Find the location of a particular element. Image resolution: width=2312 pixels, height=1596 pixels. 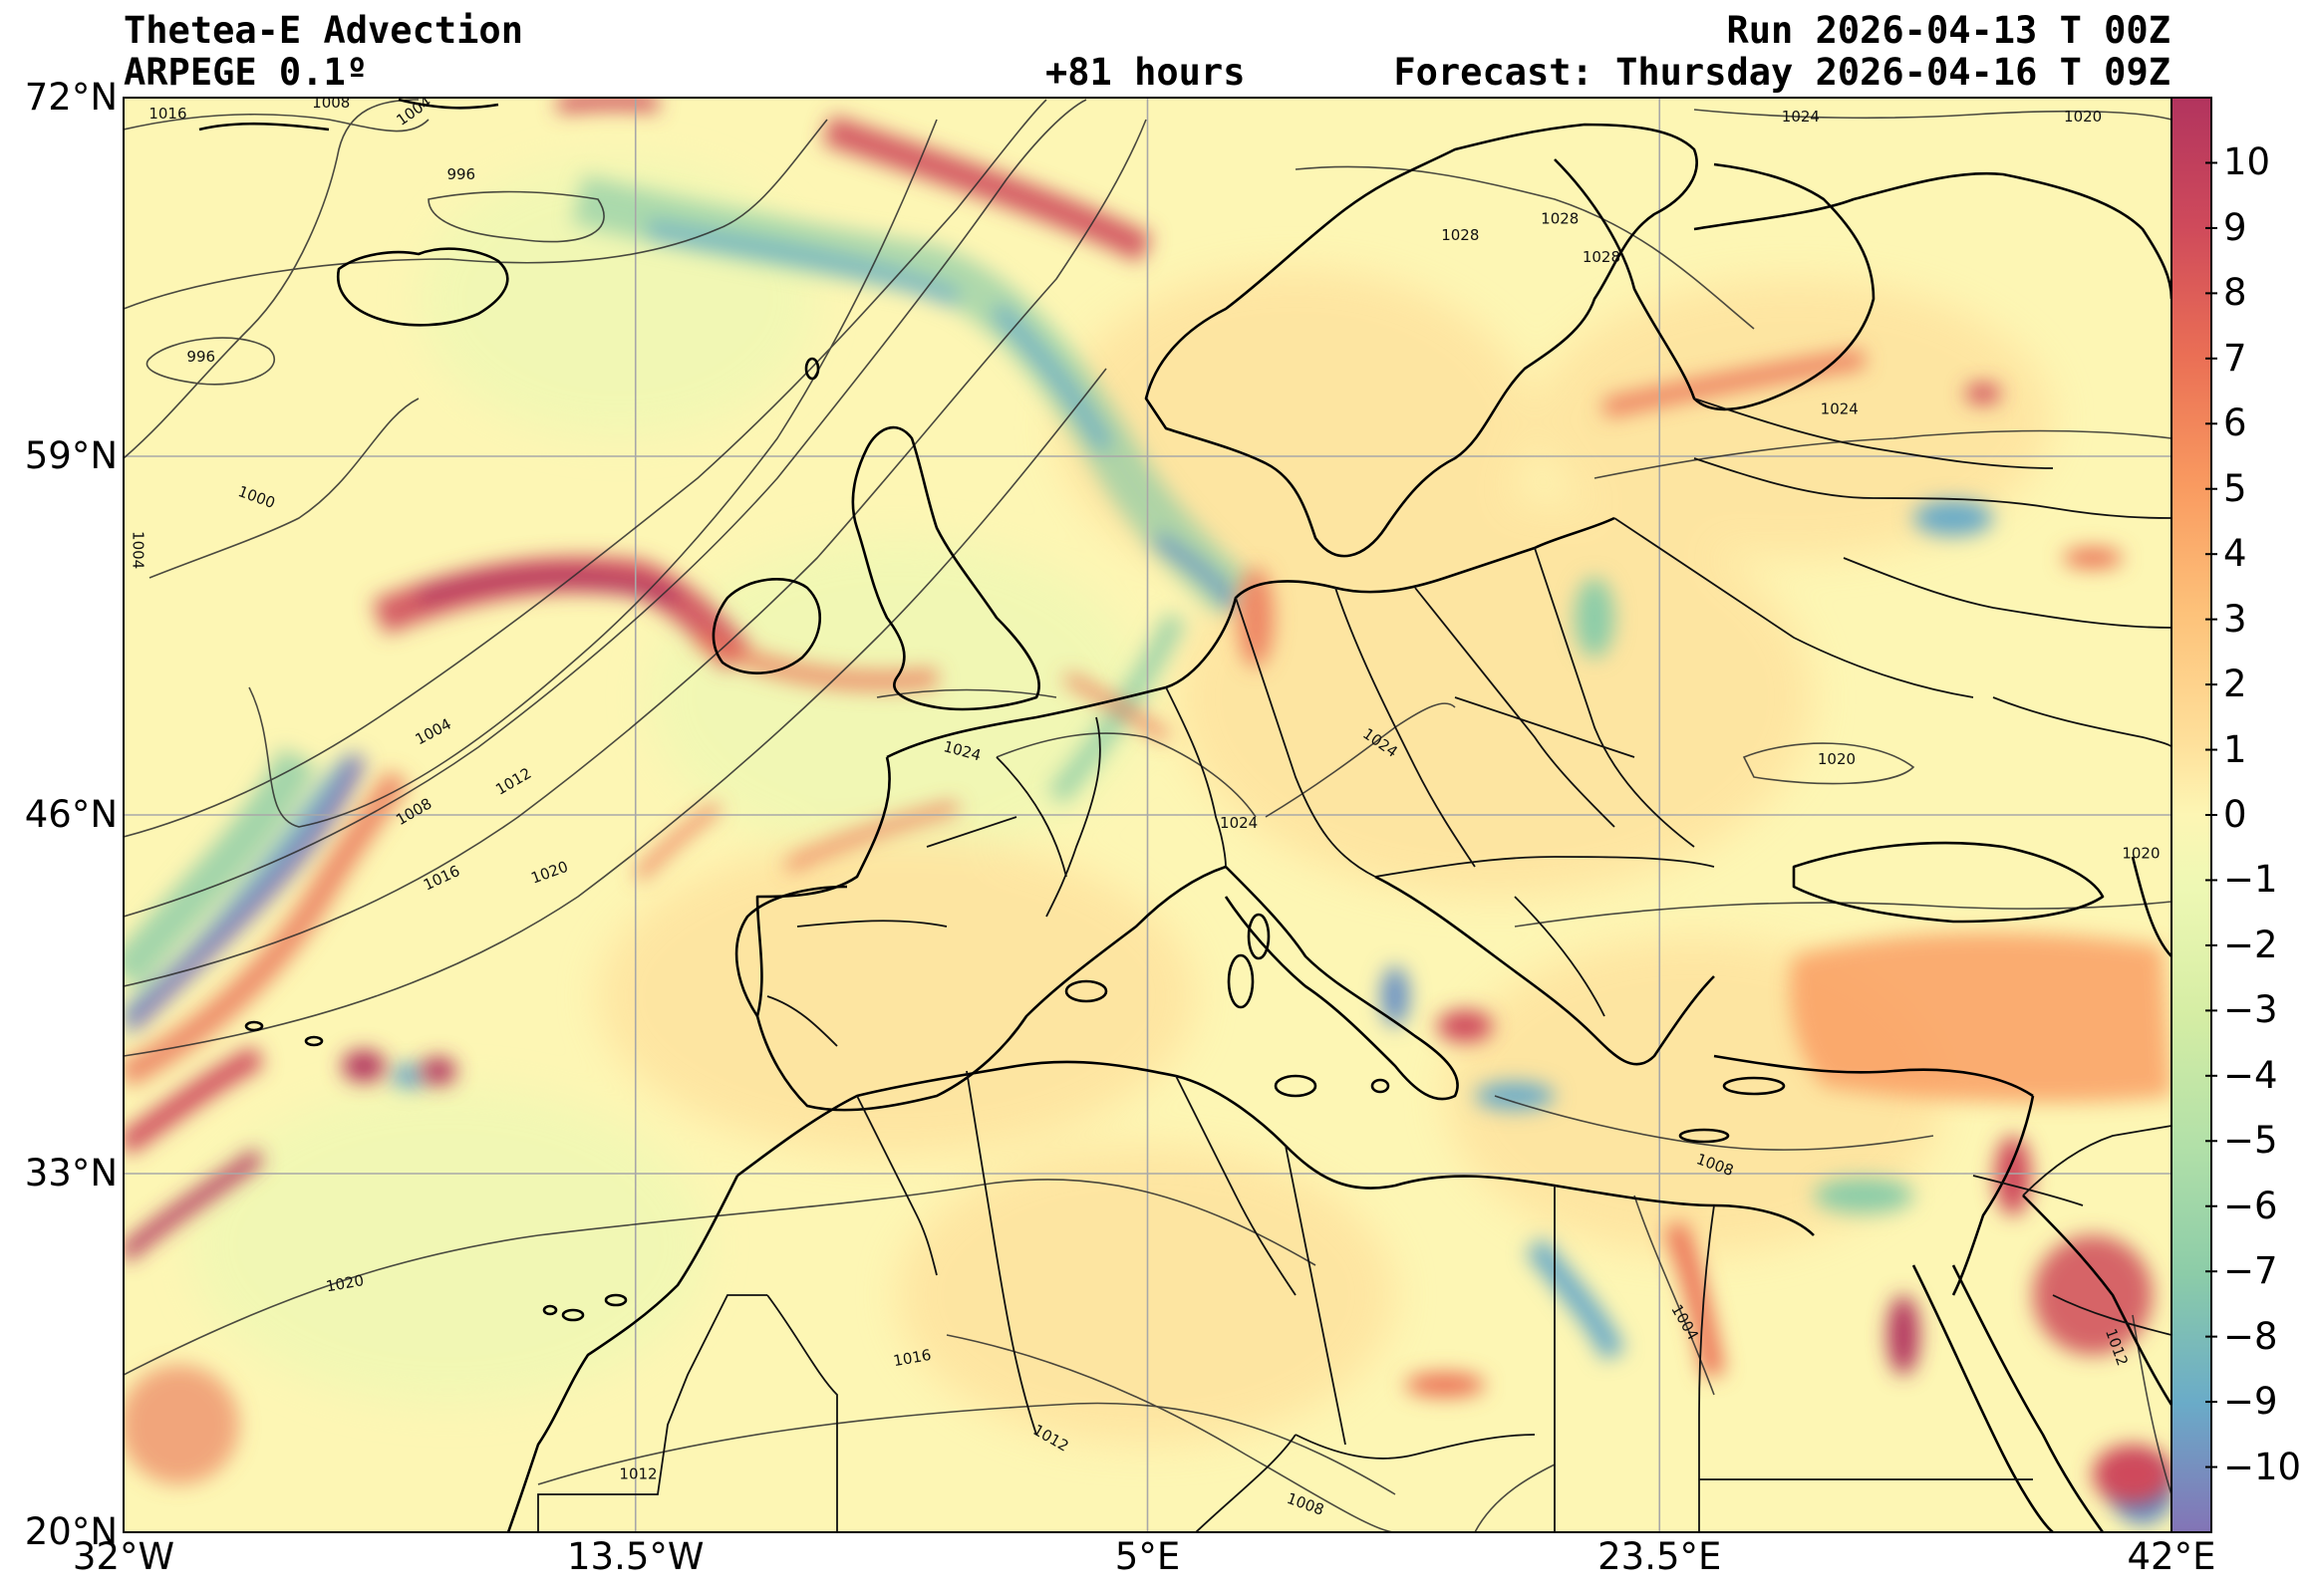

colorbar-tick-label: 1 is located at coordinates (2235, 749).